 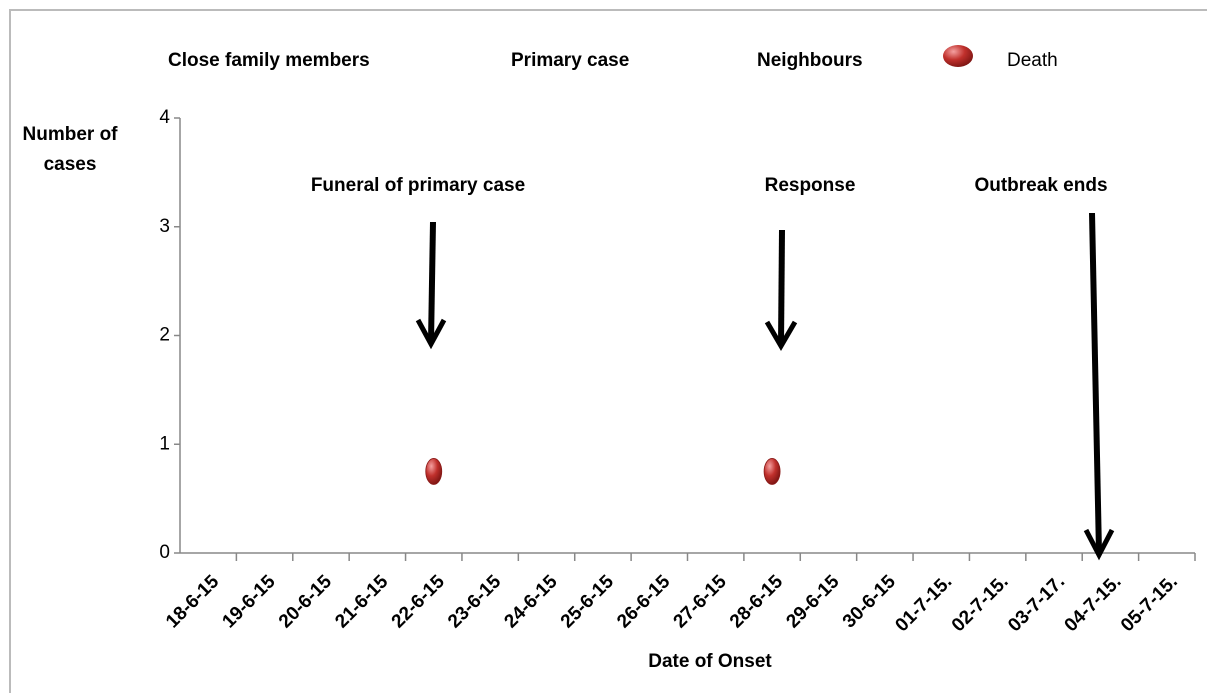 I want to click on x-axis-title: Date of Onset, so click(x=710, y=661).